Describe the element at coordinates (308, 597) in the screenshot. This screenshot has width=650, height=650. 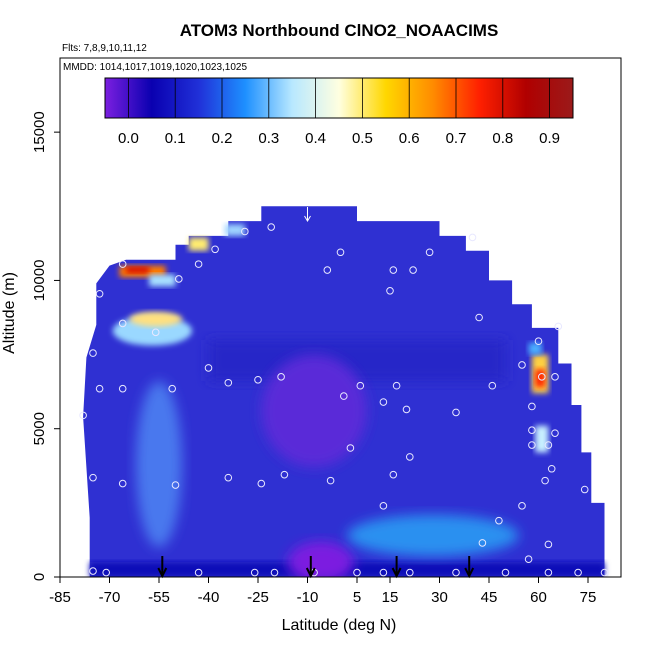
I see `x-tick-label: -10` at that location.